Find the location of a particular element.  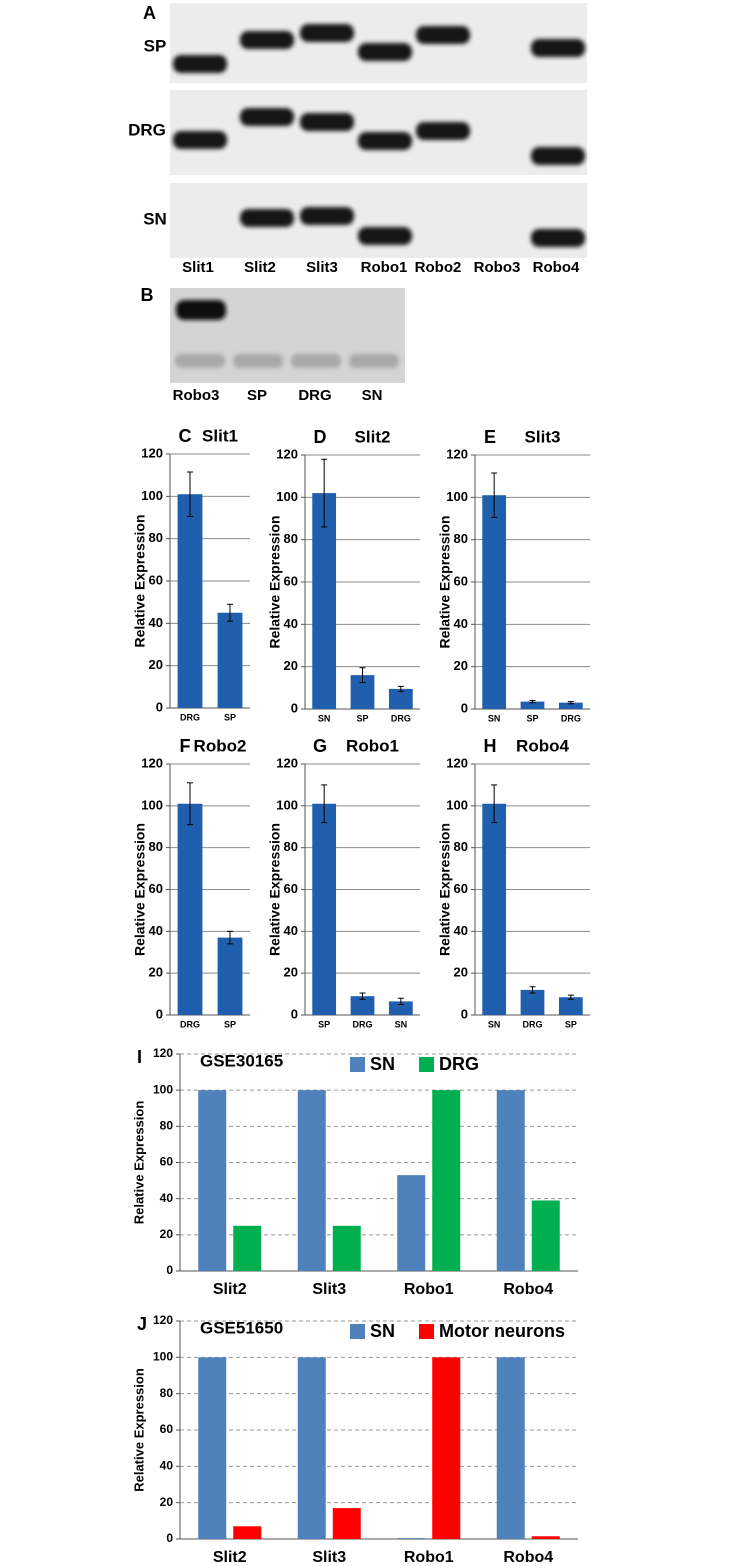

gel-bands is located at coordinates (379, 196).